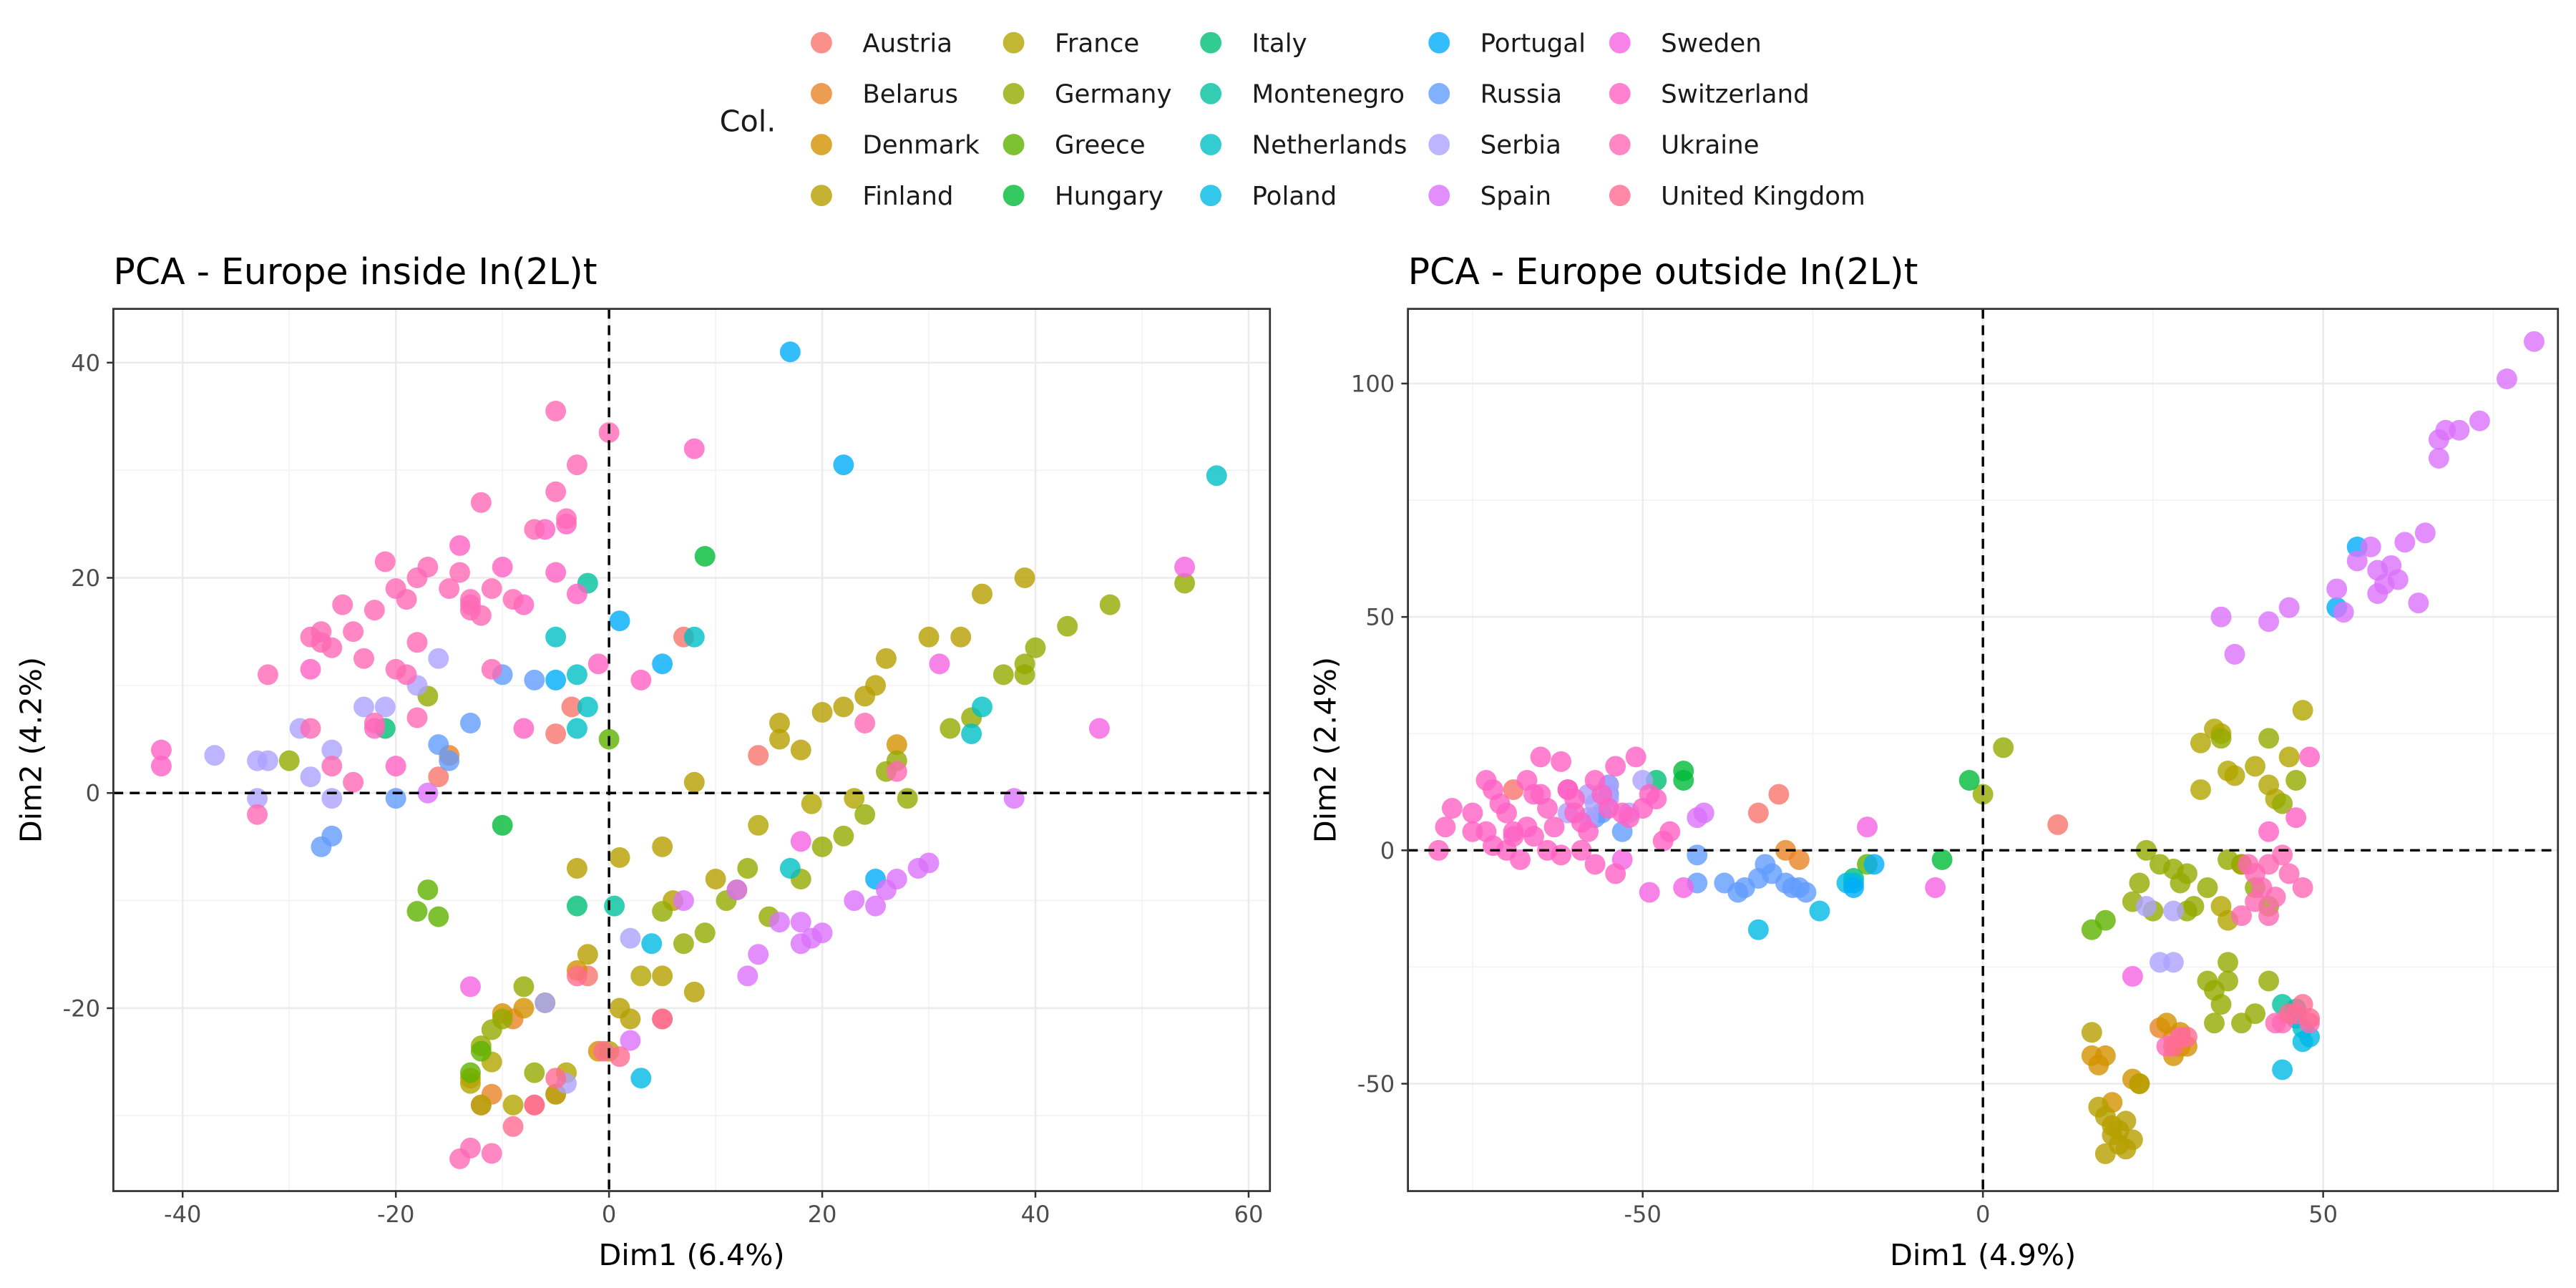  I want to click on series-greece, so click(1987, 897).